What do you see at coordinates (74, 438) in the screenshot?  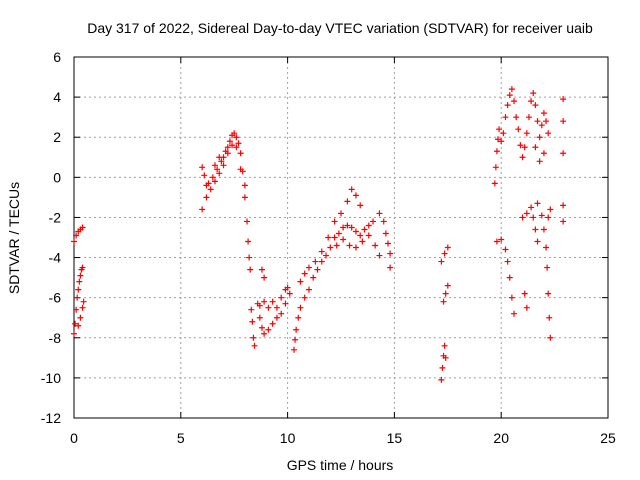 I see `x-tick-label: 0` at bounding box center [74, 438].